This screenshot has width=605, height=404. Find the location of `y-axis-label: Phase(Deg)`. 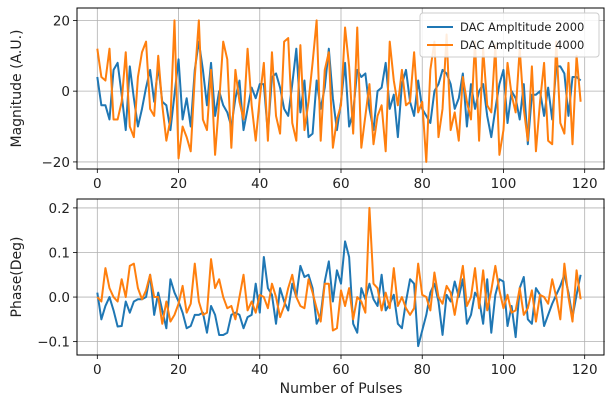

y-axis-label: Phase(Deg) is located at coordinates (17, 276).